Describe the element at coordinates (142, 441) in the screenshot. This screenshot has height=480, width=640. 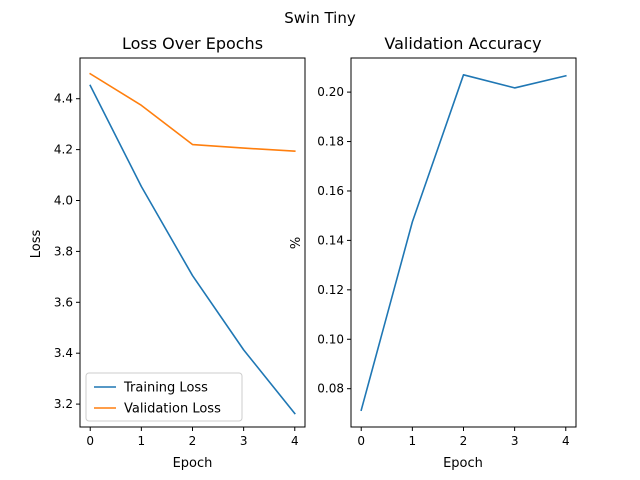
I see `loss-x-tick-label: 1` at that location.